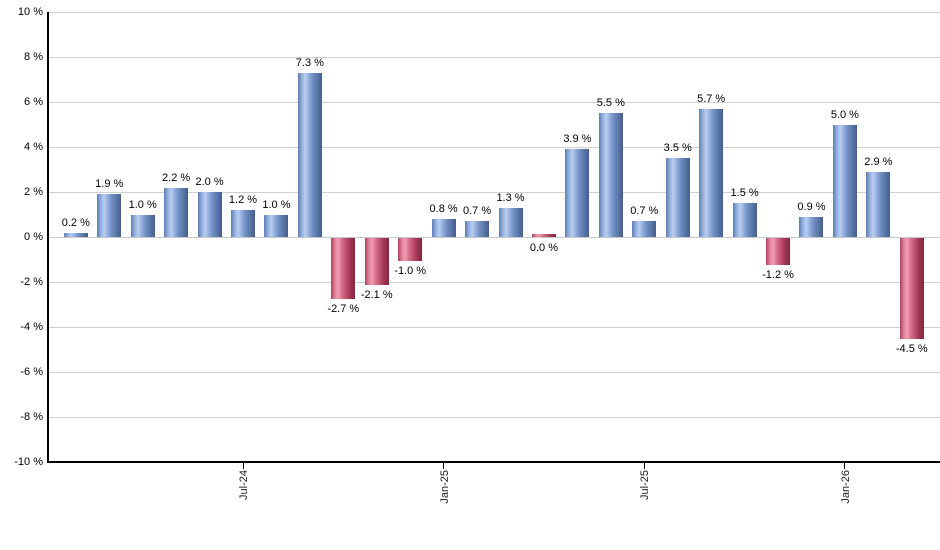  I want to click on bar-value-label: 0.2 %, so click(75, 222).